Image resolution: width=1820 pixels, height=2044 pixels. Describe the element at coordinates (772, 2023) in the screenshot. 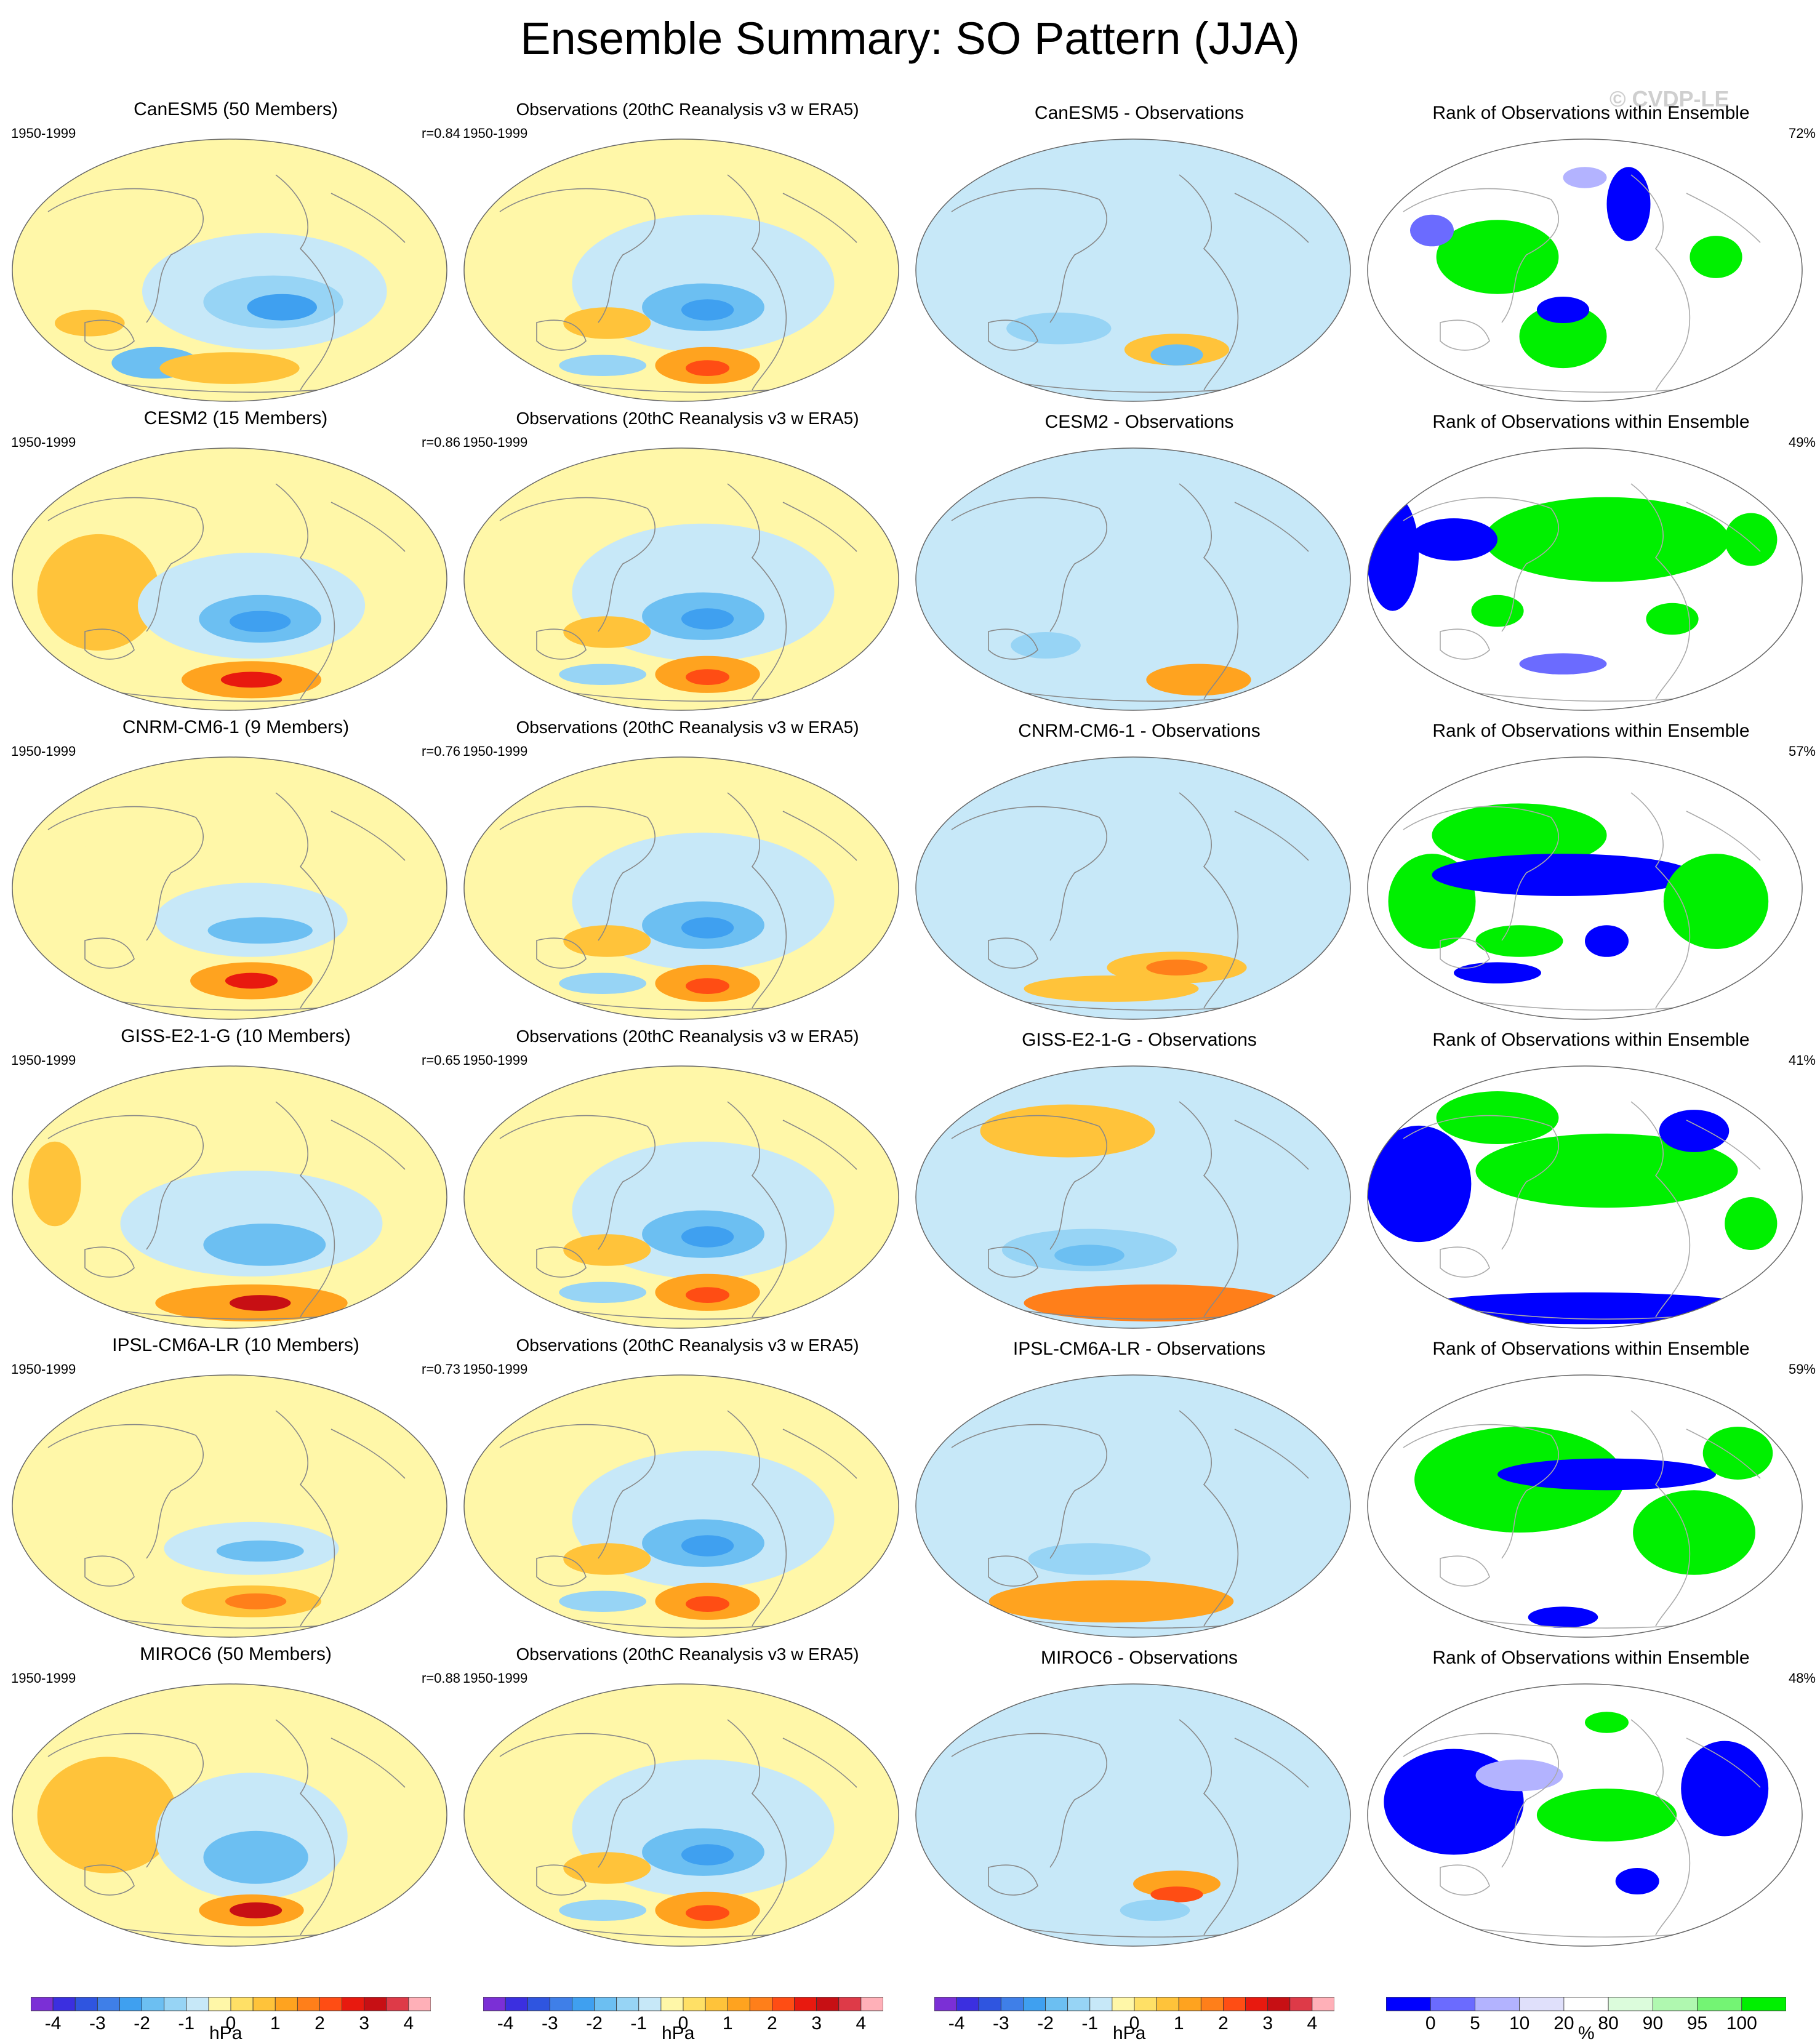

I see `colorbar-tick-label: 2` at that location.